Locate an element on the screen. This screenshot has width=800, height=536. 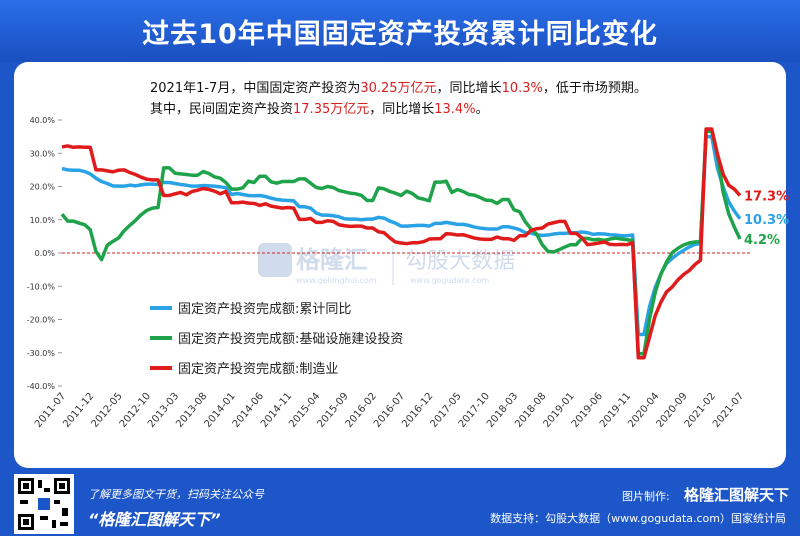
y-tick-label: 30.0% is located at coordinates (43, 153).